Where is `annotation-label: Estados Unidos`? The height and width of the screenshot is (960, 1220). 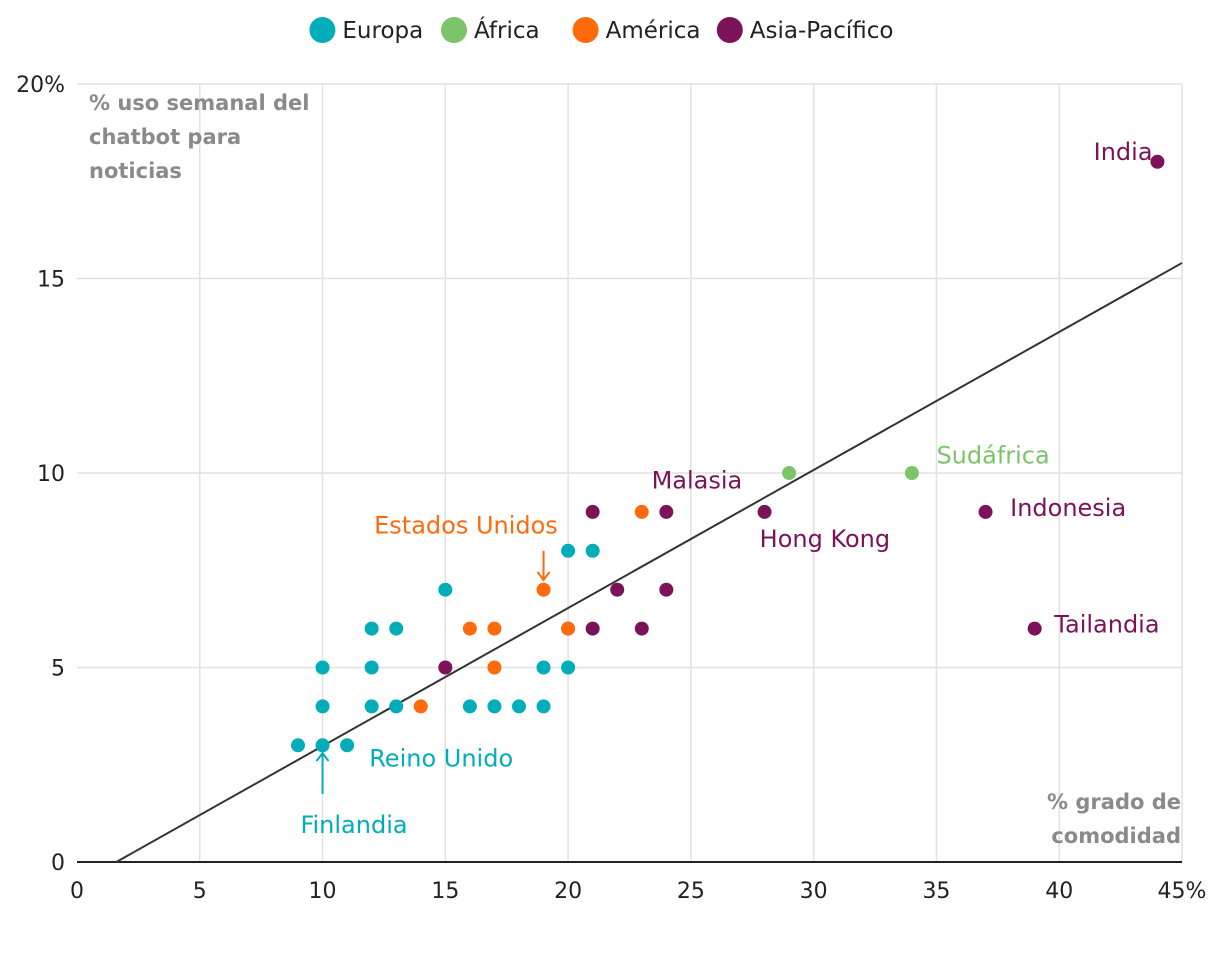 annotation-label: Estados Unidos is located at coordinates (466, 525).